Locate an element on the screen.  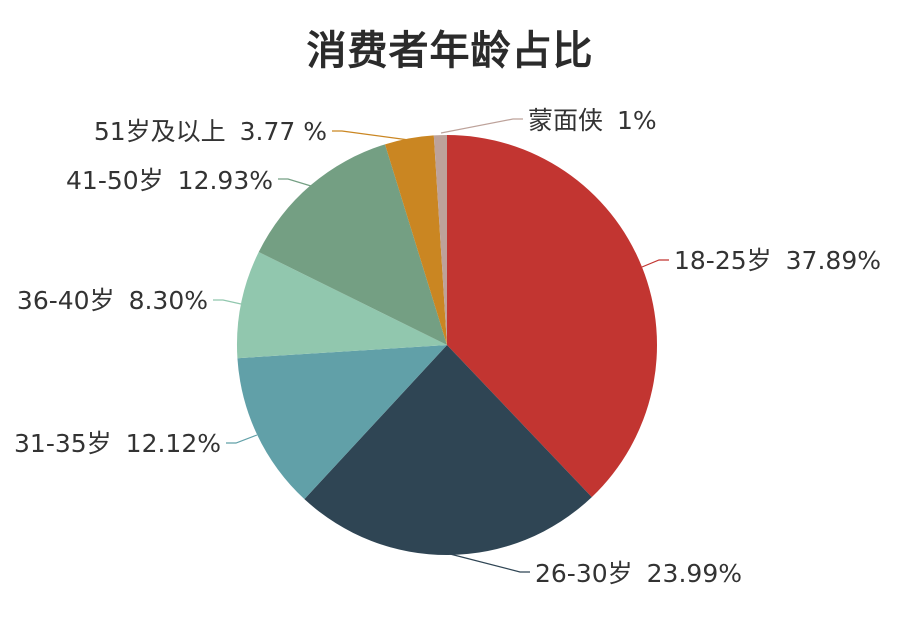
pie-slice-mengmianxia-label: 蒙面侠 1% is located at coordinates (592, 120).